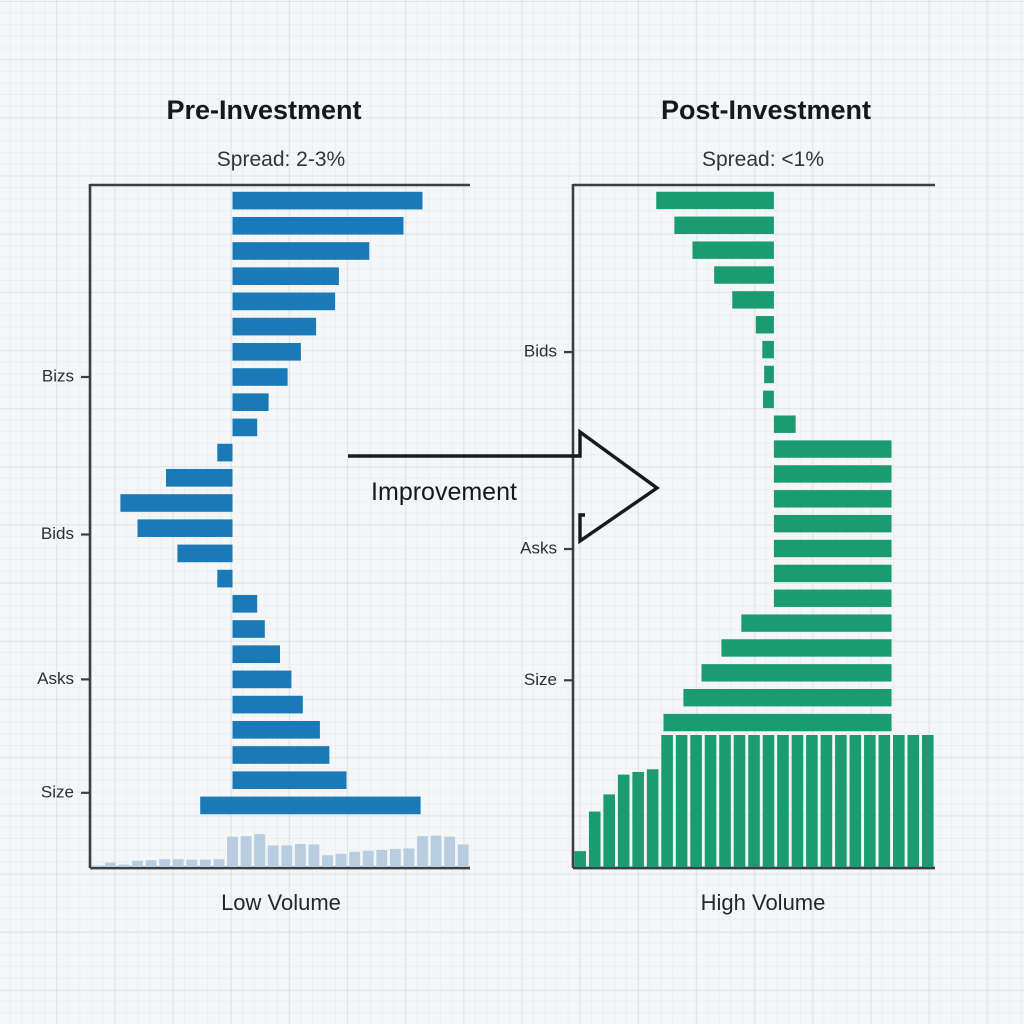 Image resolution: width=1024 pixels, height=1024 pixels. I want to click on axis-tick-label-bizs: Bizs, so click(58, 375).